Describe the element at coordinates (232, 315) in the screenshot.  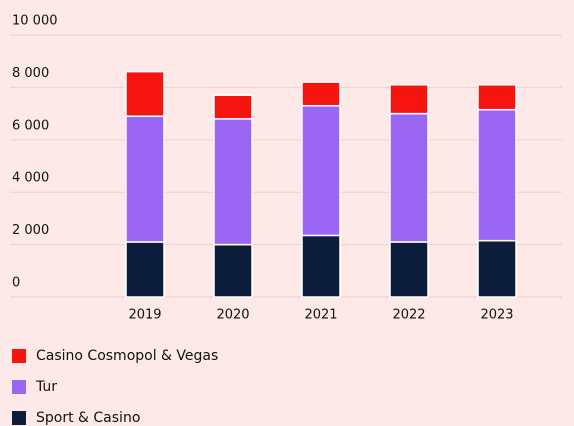
I see `x-tick-label: 2020` at that location.